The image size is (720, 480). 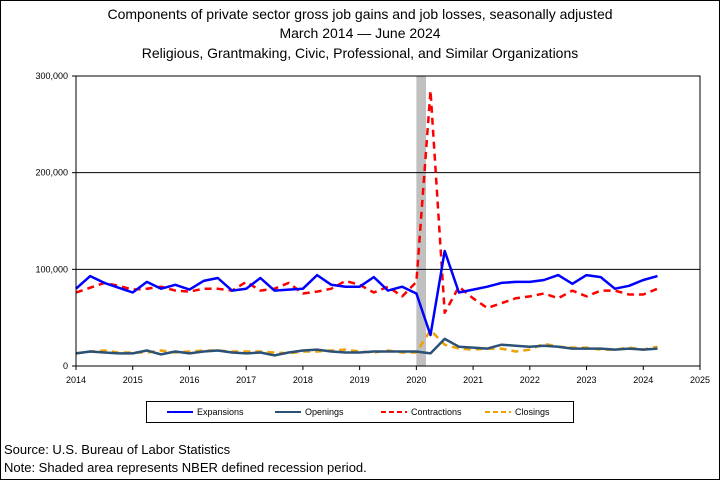 What do you see at coordinates (530, 380) in the screenshot?
I see `x-tick-label: 2022` at bounding box center [530, 380].